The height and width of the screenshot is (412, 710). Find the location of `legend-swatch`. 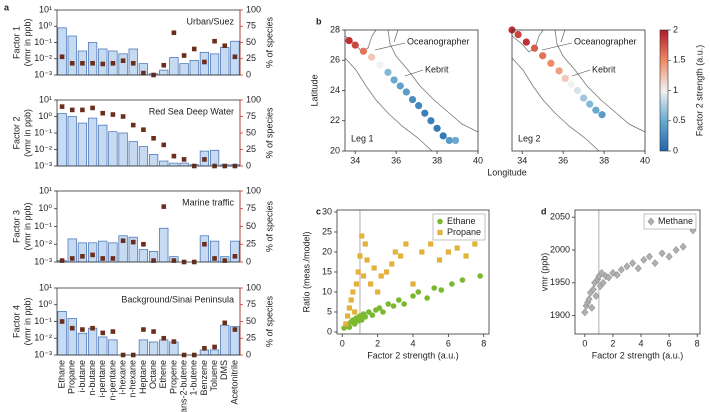

legend-swatch is located at coordinates (440, 232).